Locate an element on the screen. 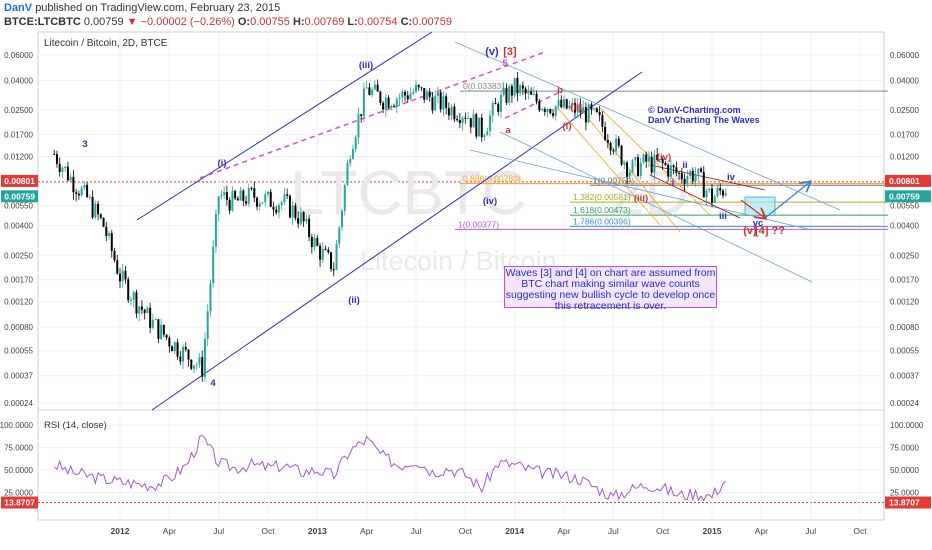  fib-label: 1(0.00759) is located at coordinates (613, 180).